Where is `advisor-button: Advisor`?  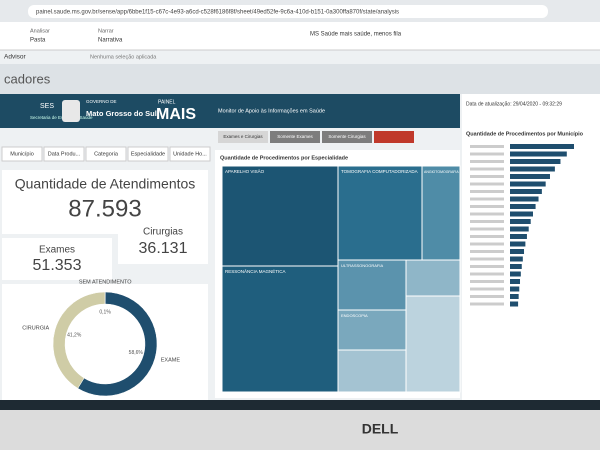
advisor-button: Advisor is located at coordinates (15, 57).